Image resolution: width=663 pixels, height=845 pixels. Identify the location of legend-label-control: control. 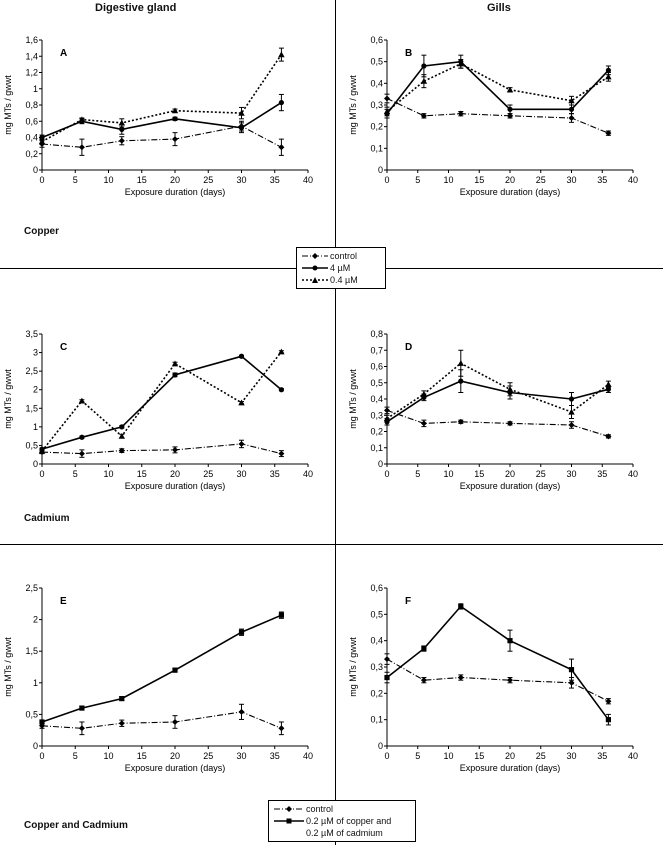
(344, 256).